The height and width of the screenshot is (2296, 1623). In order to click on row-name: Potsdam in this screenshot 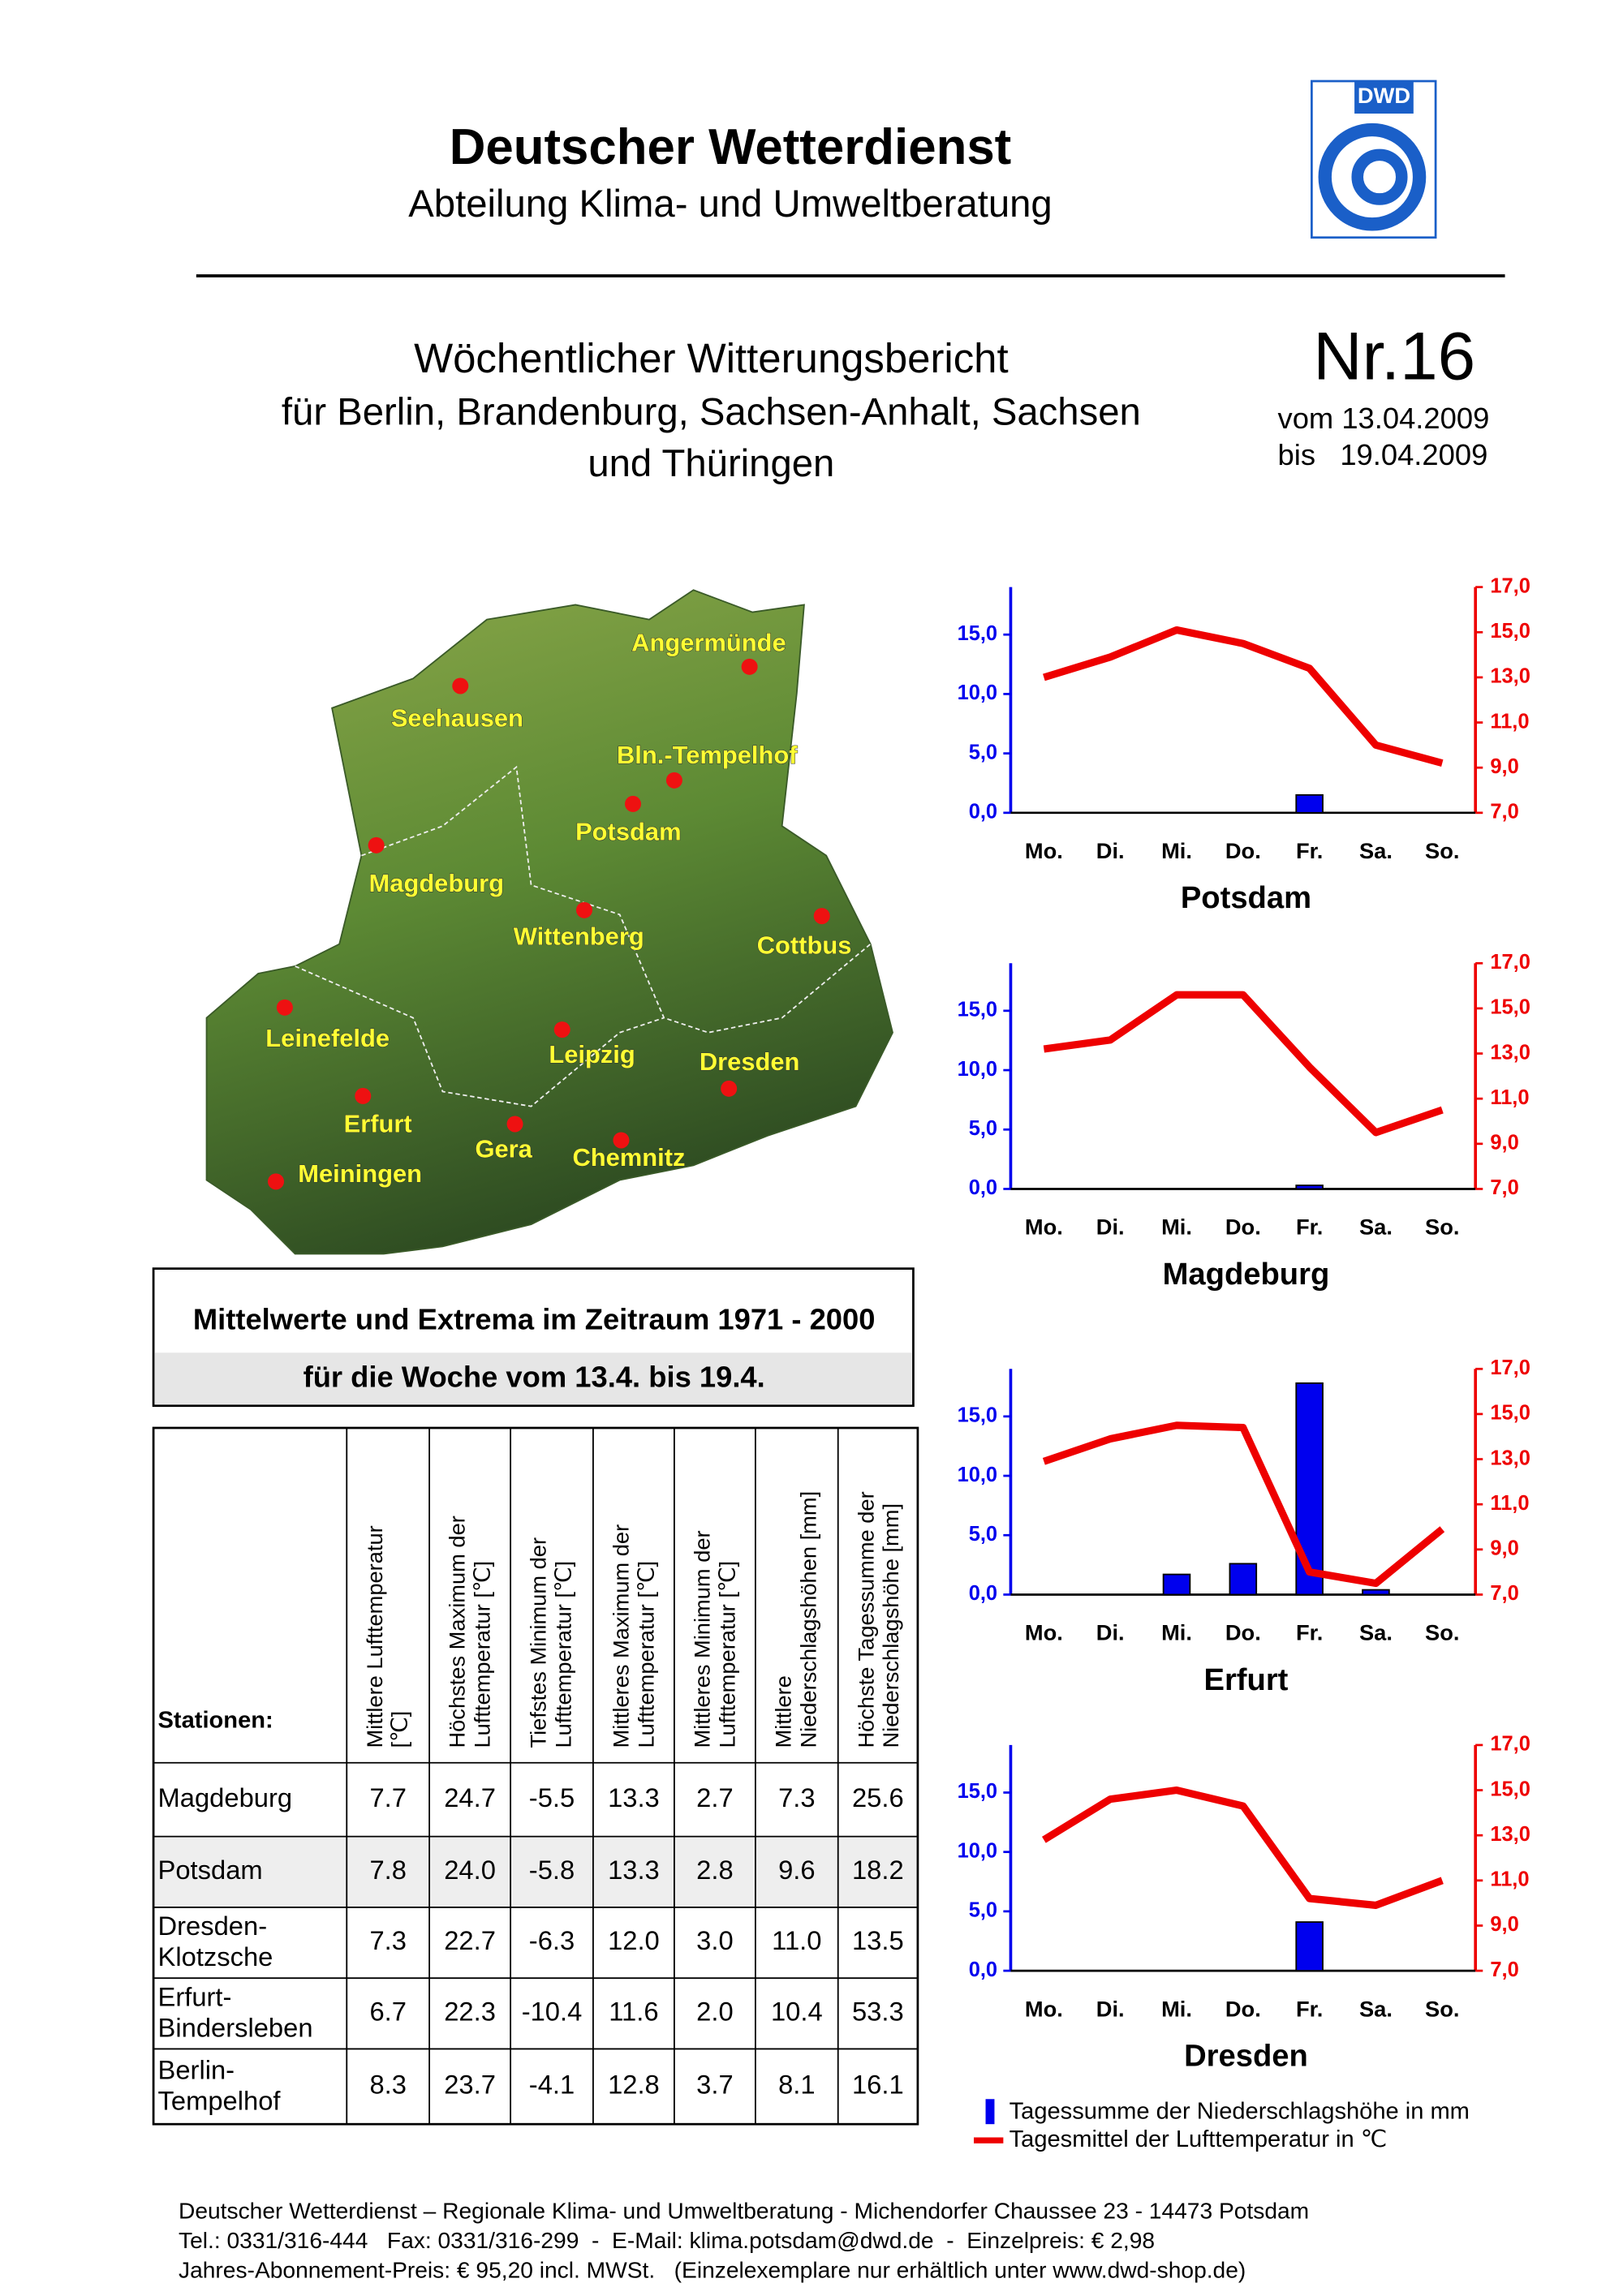, I will do `click(210, 1870)`.